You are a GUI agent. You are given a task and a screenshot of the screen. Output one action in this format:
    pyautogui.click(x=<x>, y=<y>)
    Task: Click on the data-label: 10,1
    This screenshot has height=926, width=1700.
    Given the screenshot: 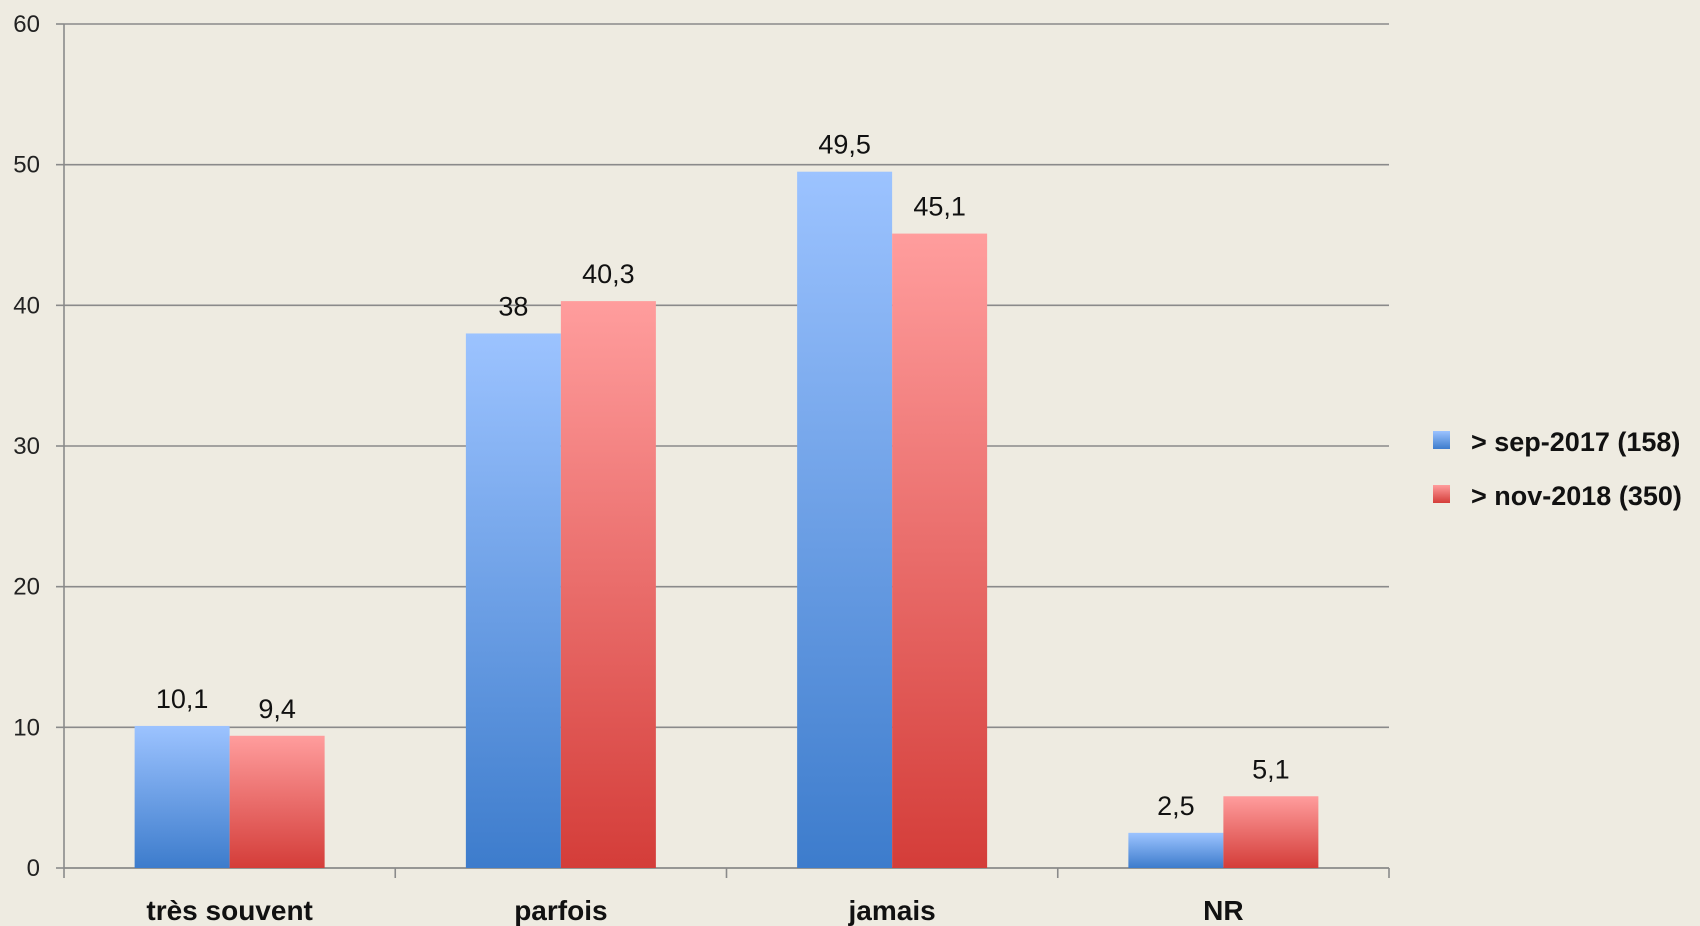 What is the action you would take?
    pyautogui.click(x=182, y=699)
    